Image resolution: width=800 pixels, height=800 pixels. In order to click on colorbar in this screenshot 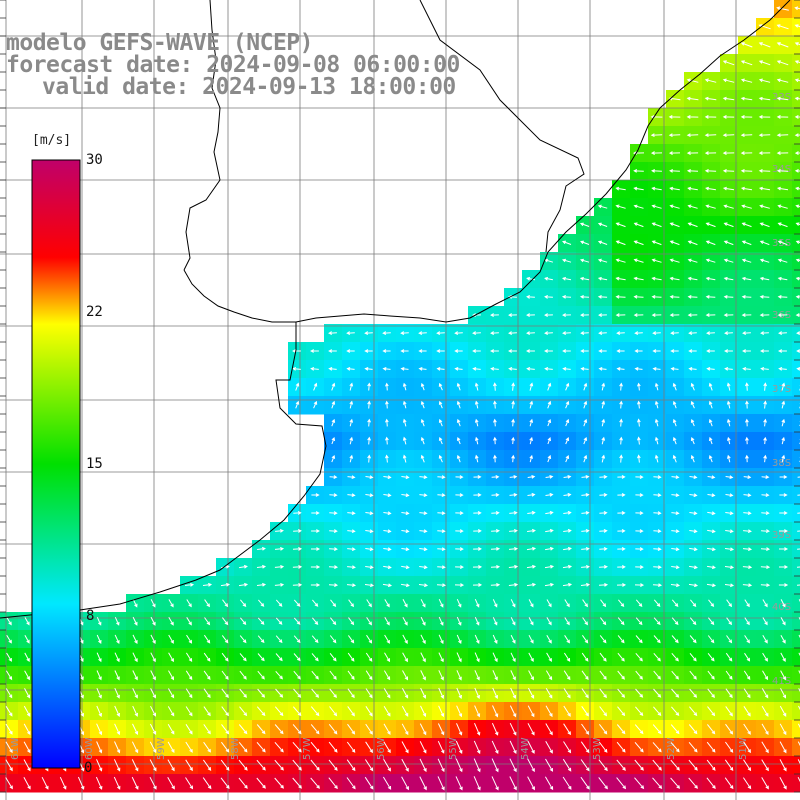, I will do `click(56, 464)`.